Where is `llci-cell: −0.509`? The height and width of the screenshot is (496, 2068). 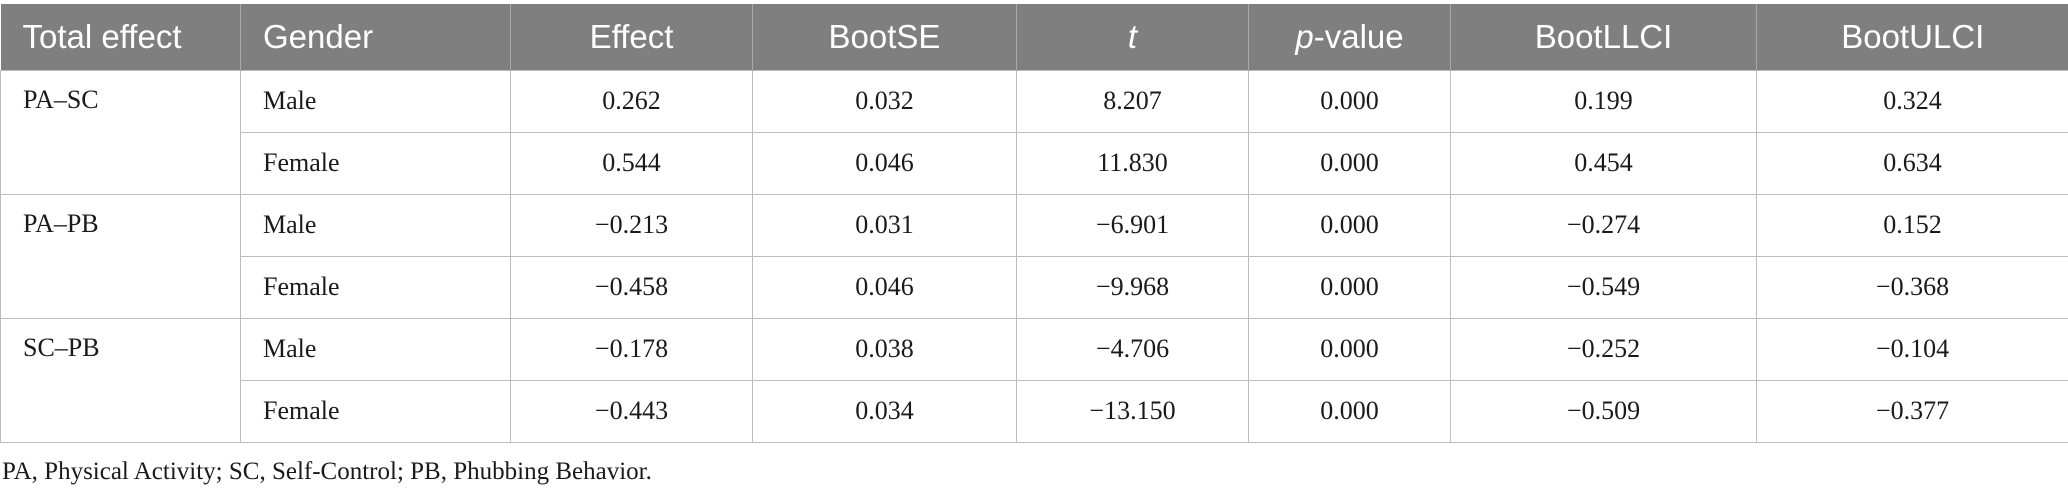 llci-cell: −0.509 is located at coordinates (1603, 411).